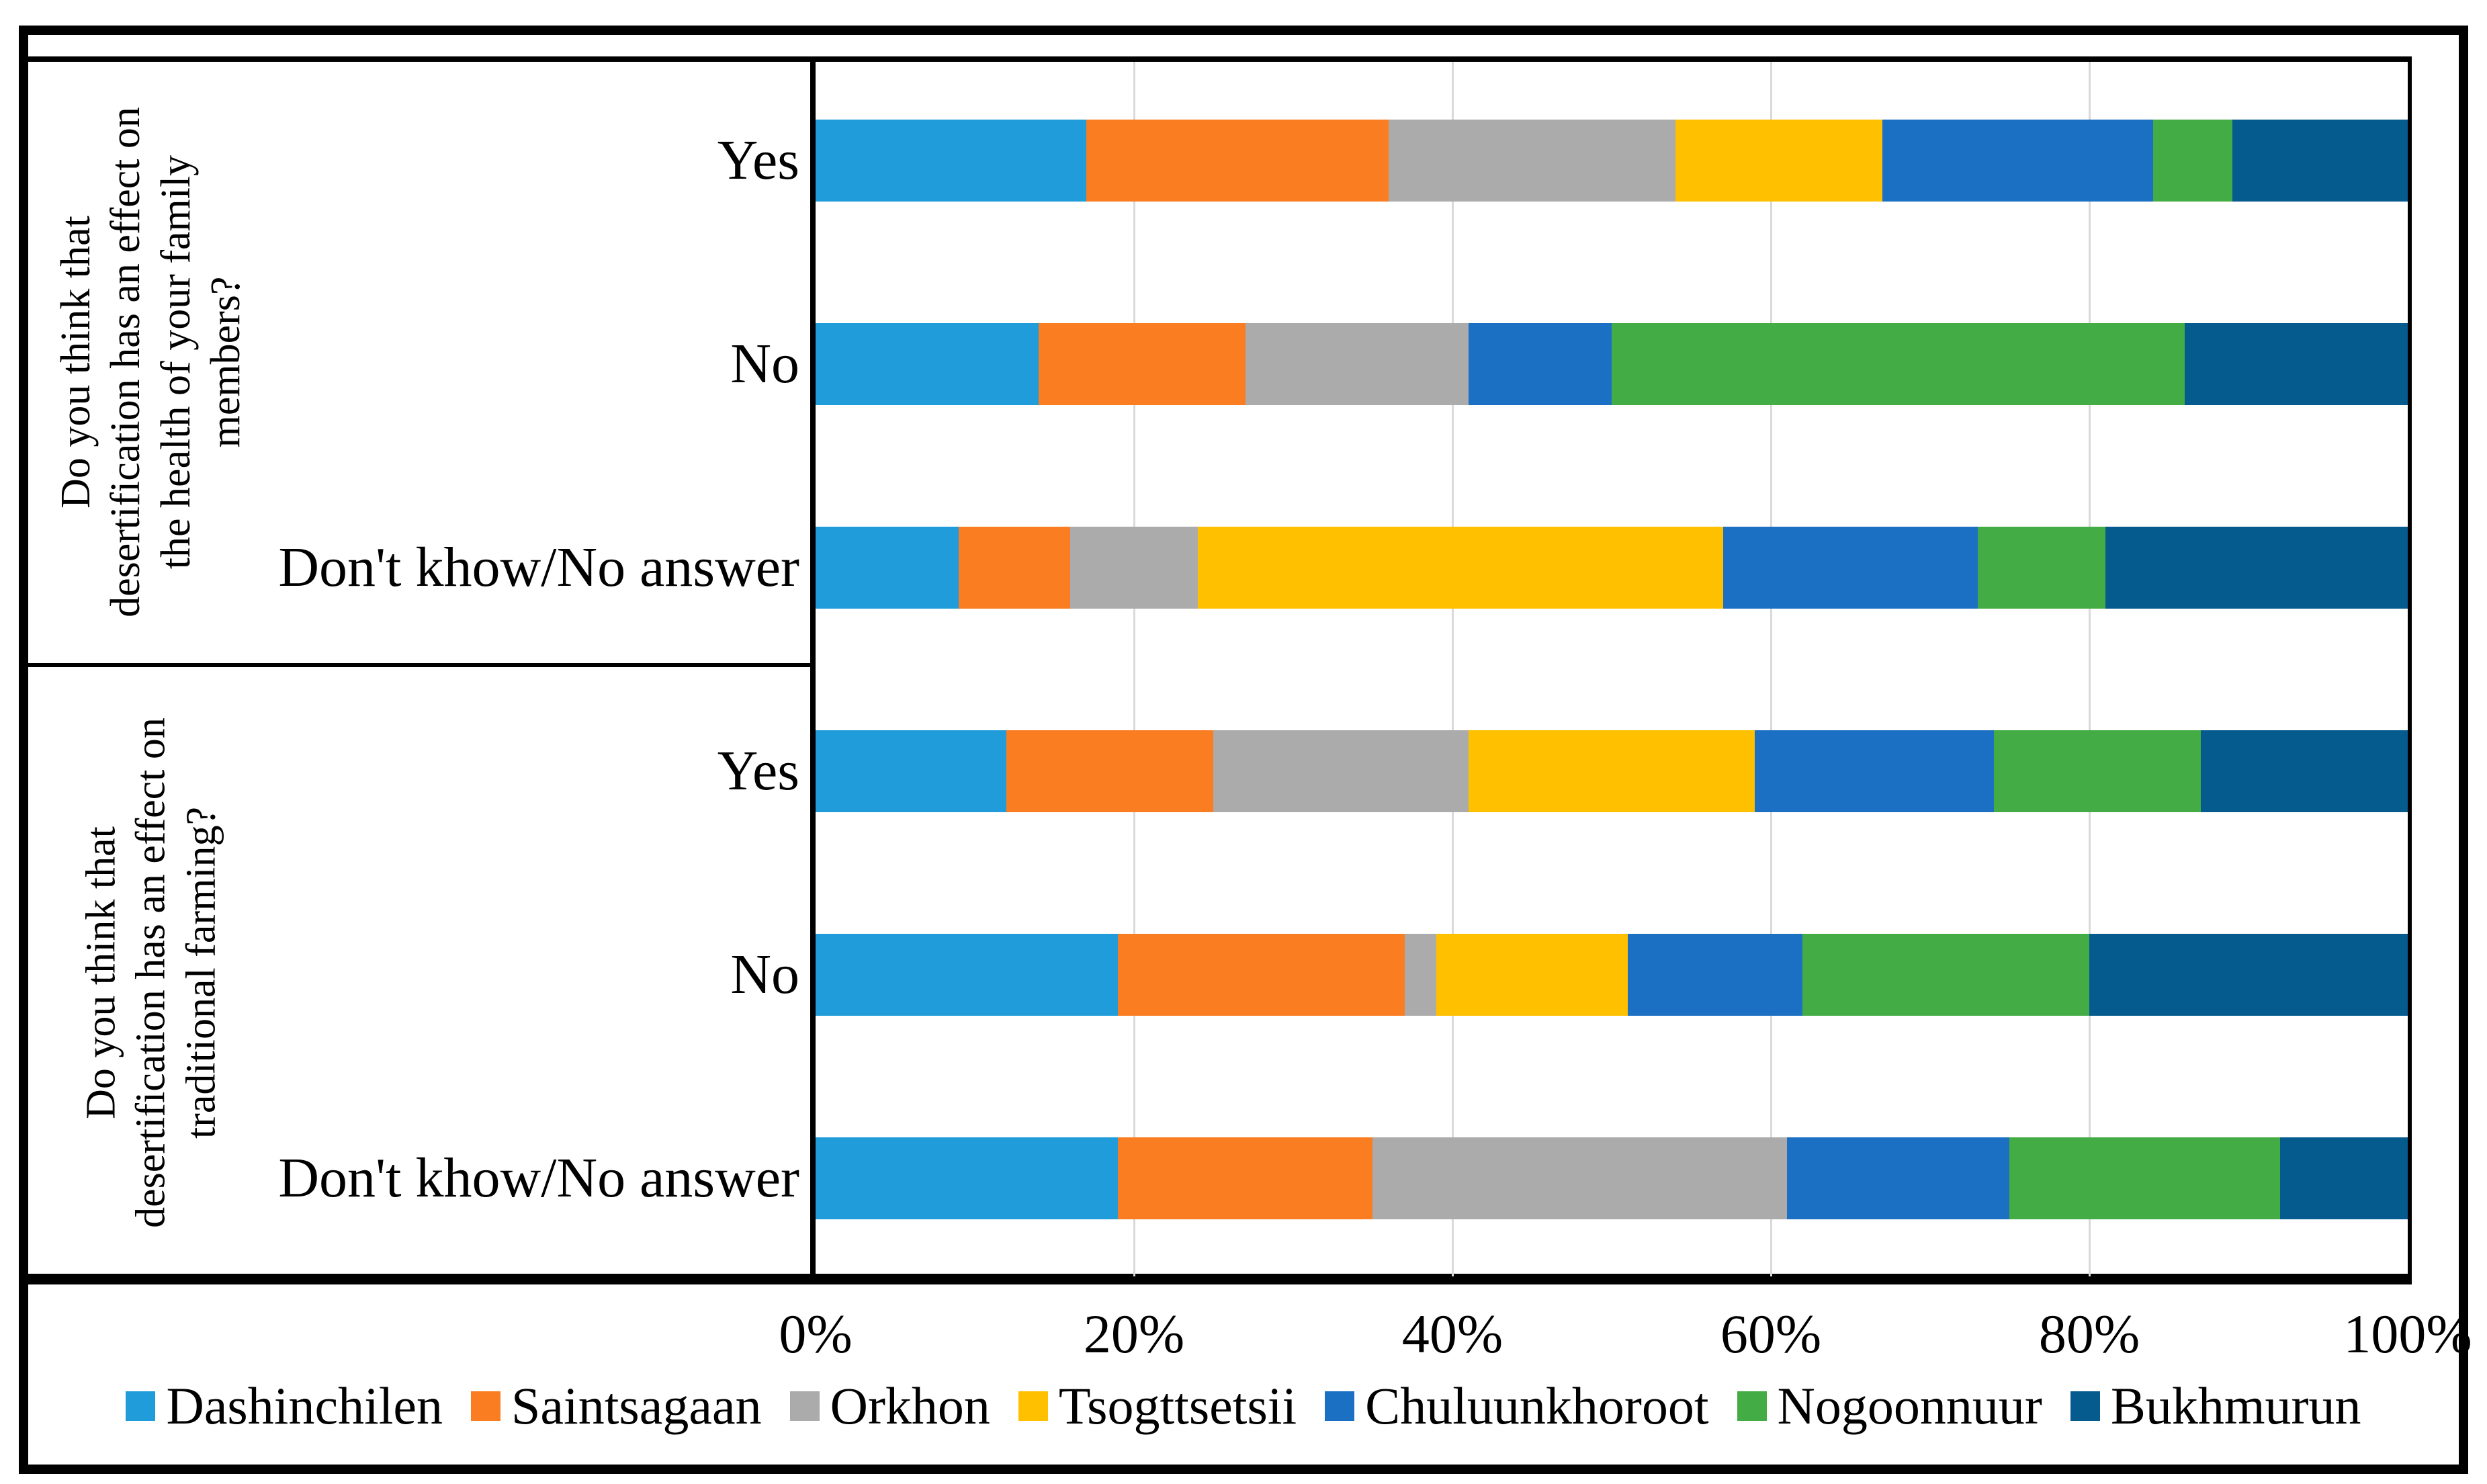 This screenshot has height=1484, width=2487. Describe the element at coordinates (1771, 1333) in the screenshot. I see `x-axis-tick-label: 60%` at that location.